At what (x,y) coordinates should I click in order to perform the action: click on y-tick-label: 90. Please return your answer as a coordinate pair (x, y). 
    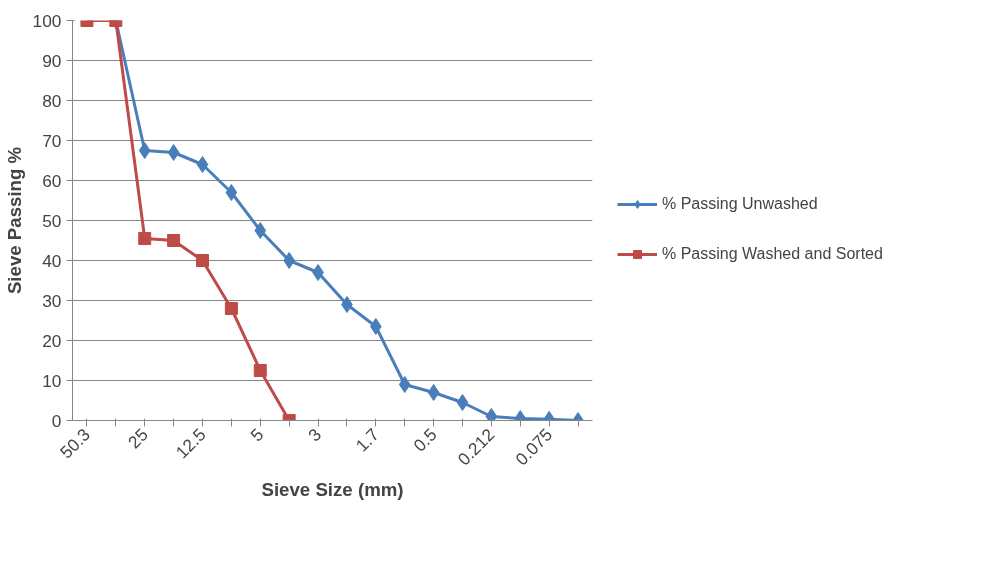
    Looking at the image, I should click on (52, 60).